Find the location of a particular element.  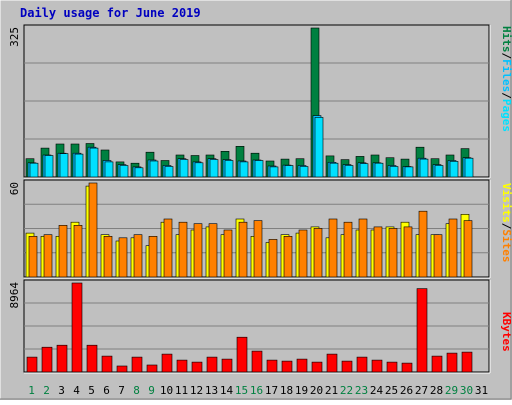

x-tick-label-20: 20 is located at coordinates (316, 390).